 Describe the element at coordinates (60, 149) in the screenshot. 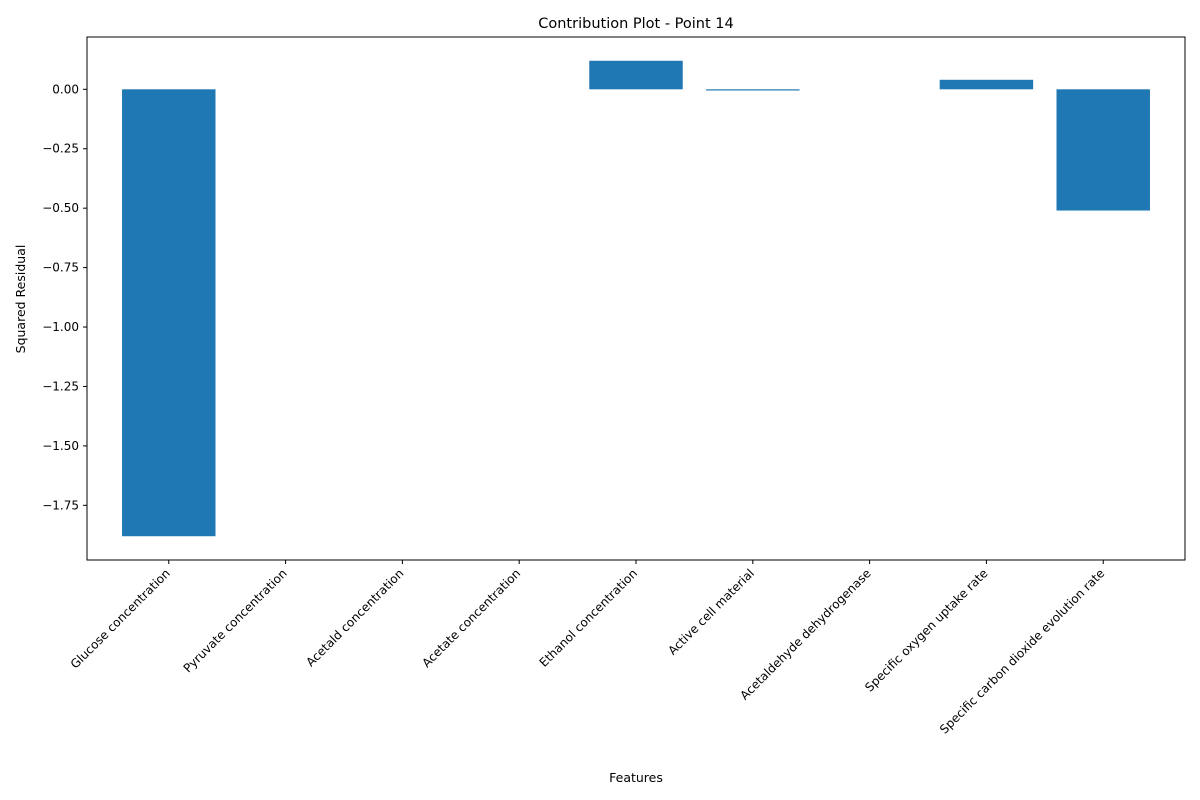

I see `y-tick-label: −0.25` at that location.